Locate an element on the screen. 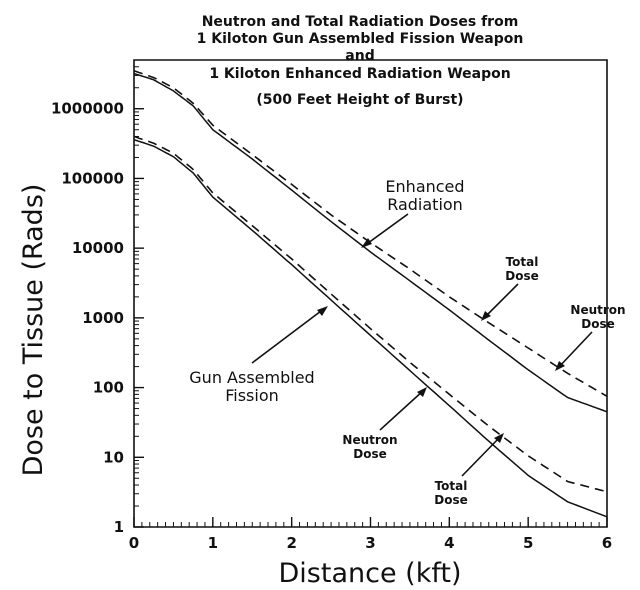  label-total-lower-line-1: Total is located at coordinates (451, 486).